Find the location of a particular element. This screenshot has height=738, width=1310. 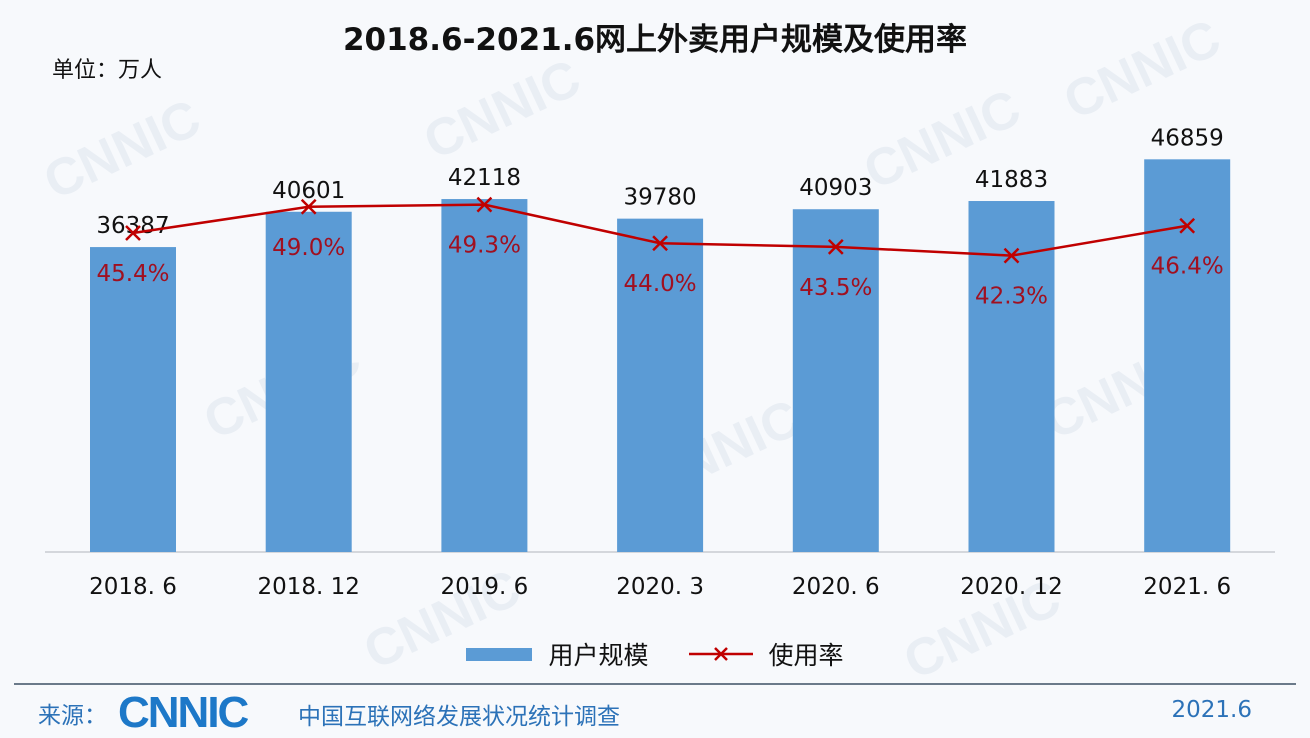

cnnic-logo: CNNIC is located at coordinates (183, 712).